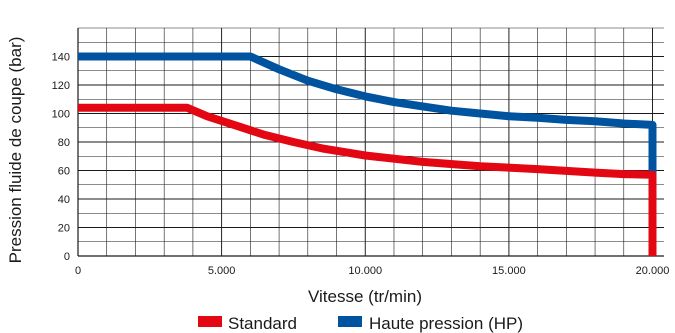 The width and height of the screenshot is (675, 333). Describe the element at coordinates (365, 296) in the screenshot. I see `x-axis-title: Vitesse (tr/min)` at that location.